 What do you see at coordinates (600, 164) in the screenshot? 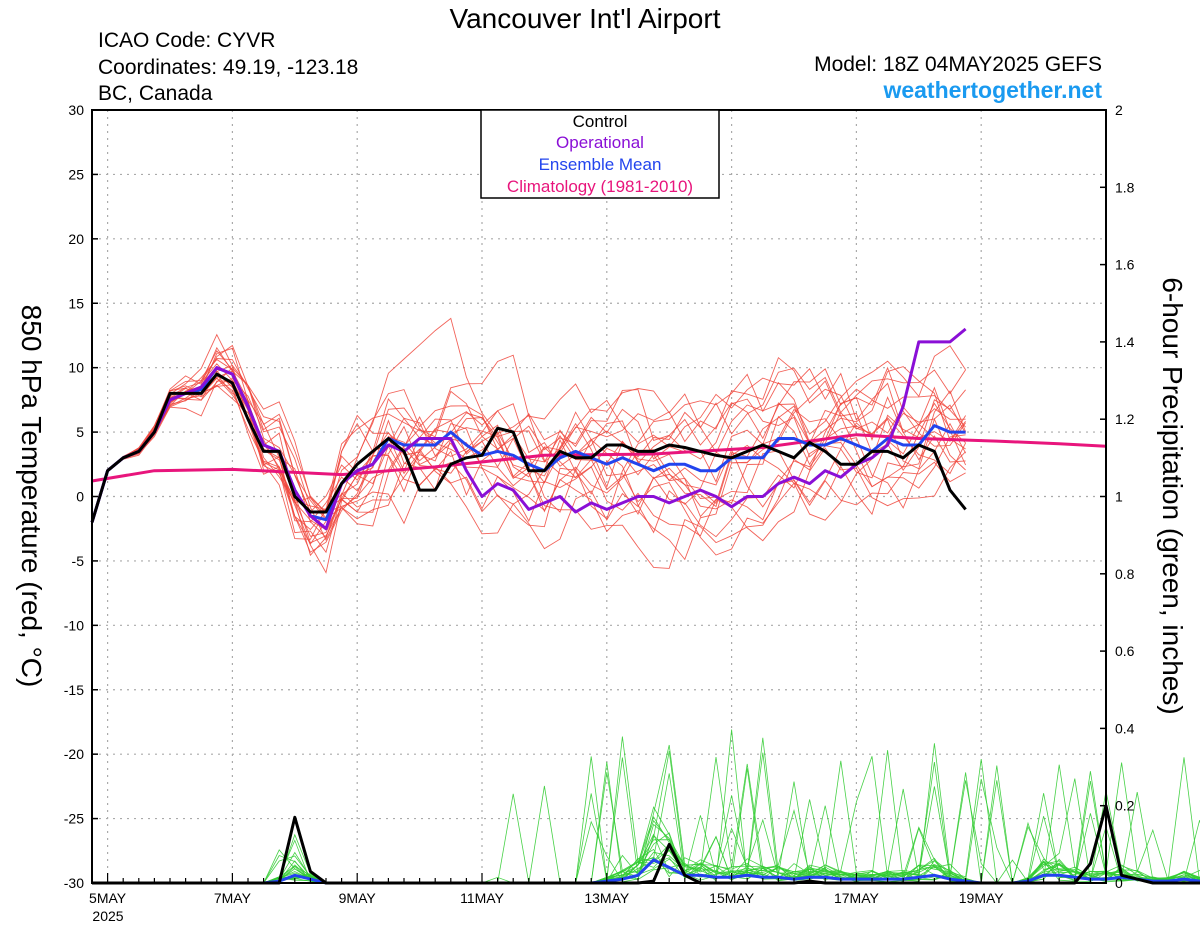
I see `legend-ensemble-mean: Ensemble Mean` at bounding box center [600, 164].